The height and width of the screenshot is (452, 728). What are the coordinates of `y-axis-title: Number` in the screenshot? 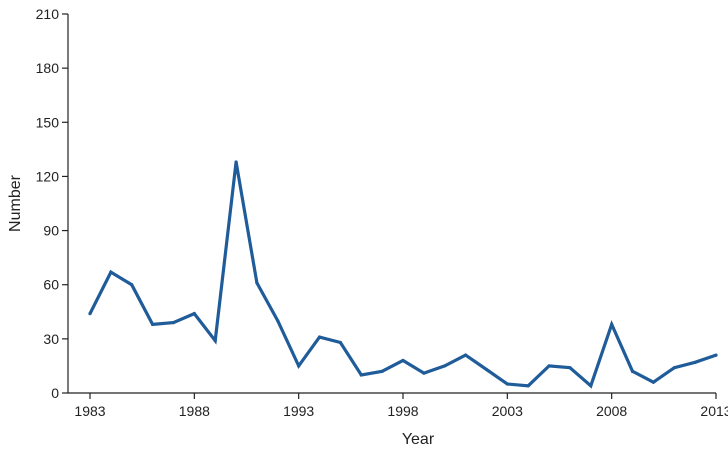 It's located at (15, 203).